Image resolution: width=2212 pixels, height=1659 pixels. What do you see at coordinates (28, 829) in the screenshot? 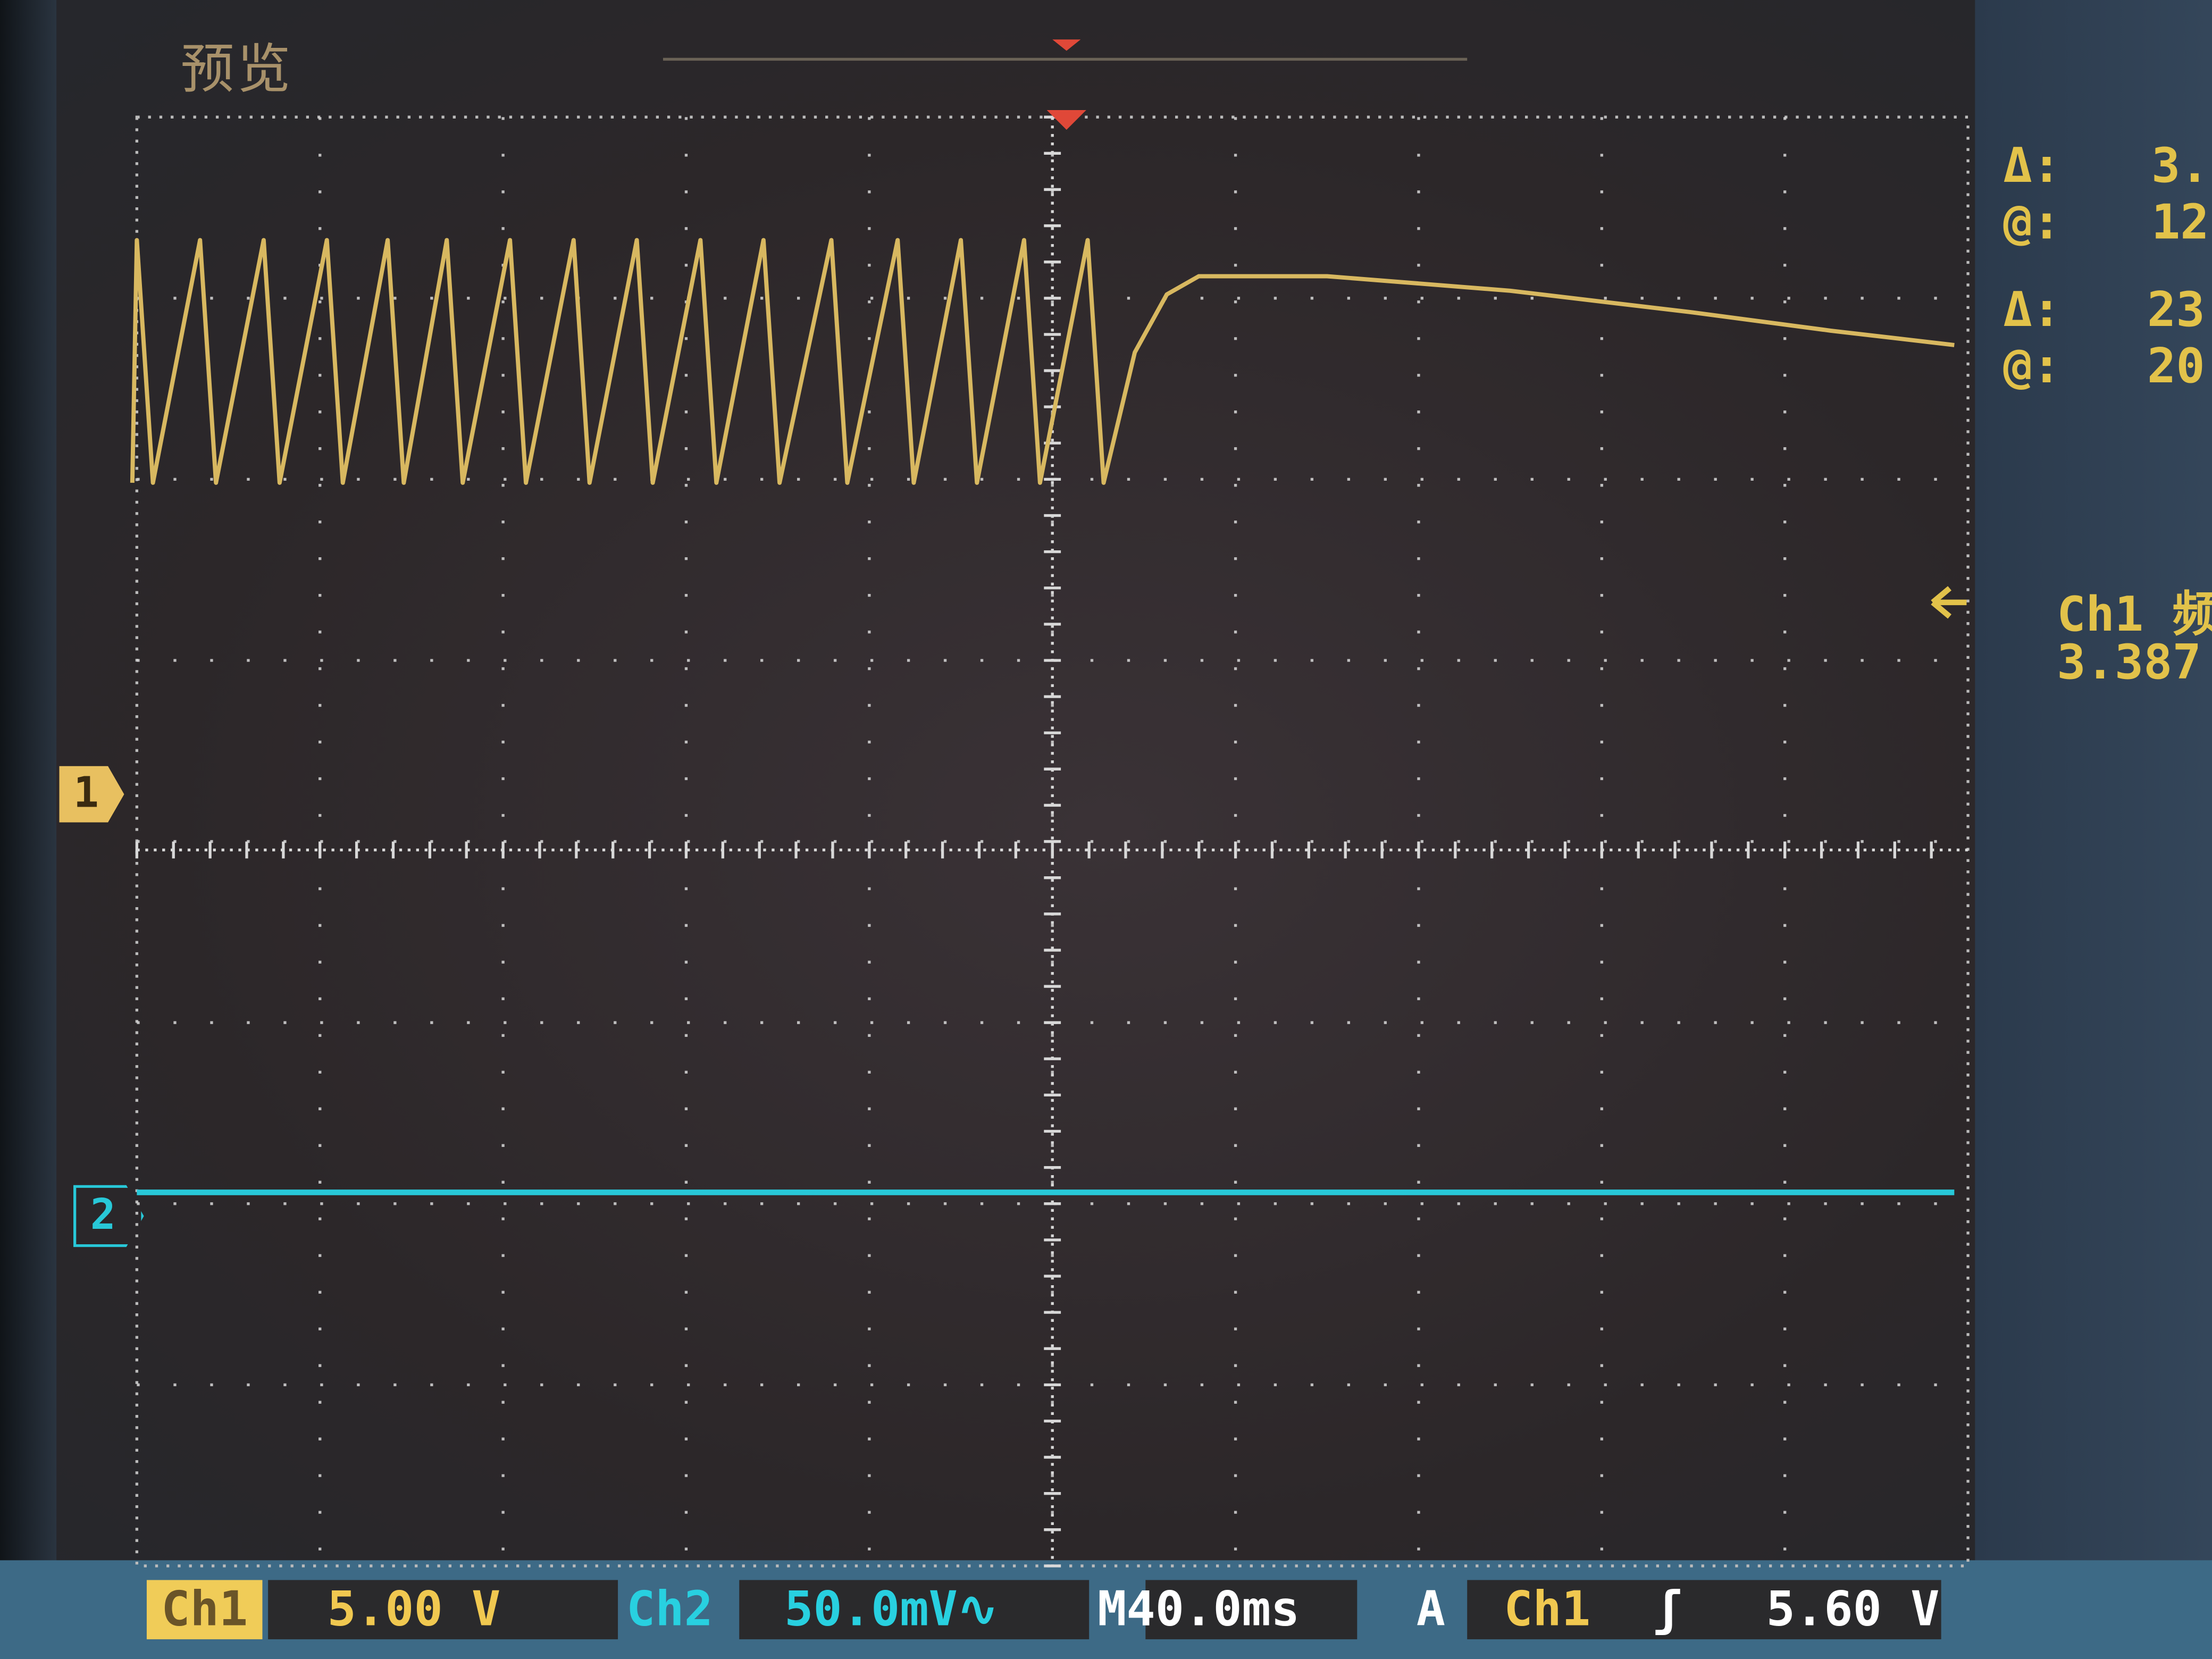
I see `bezel-left` at bounding box center [28, 829].